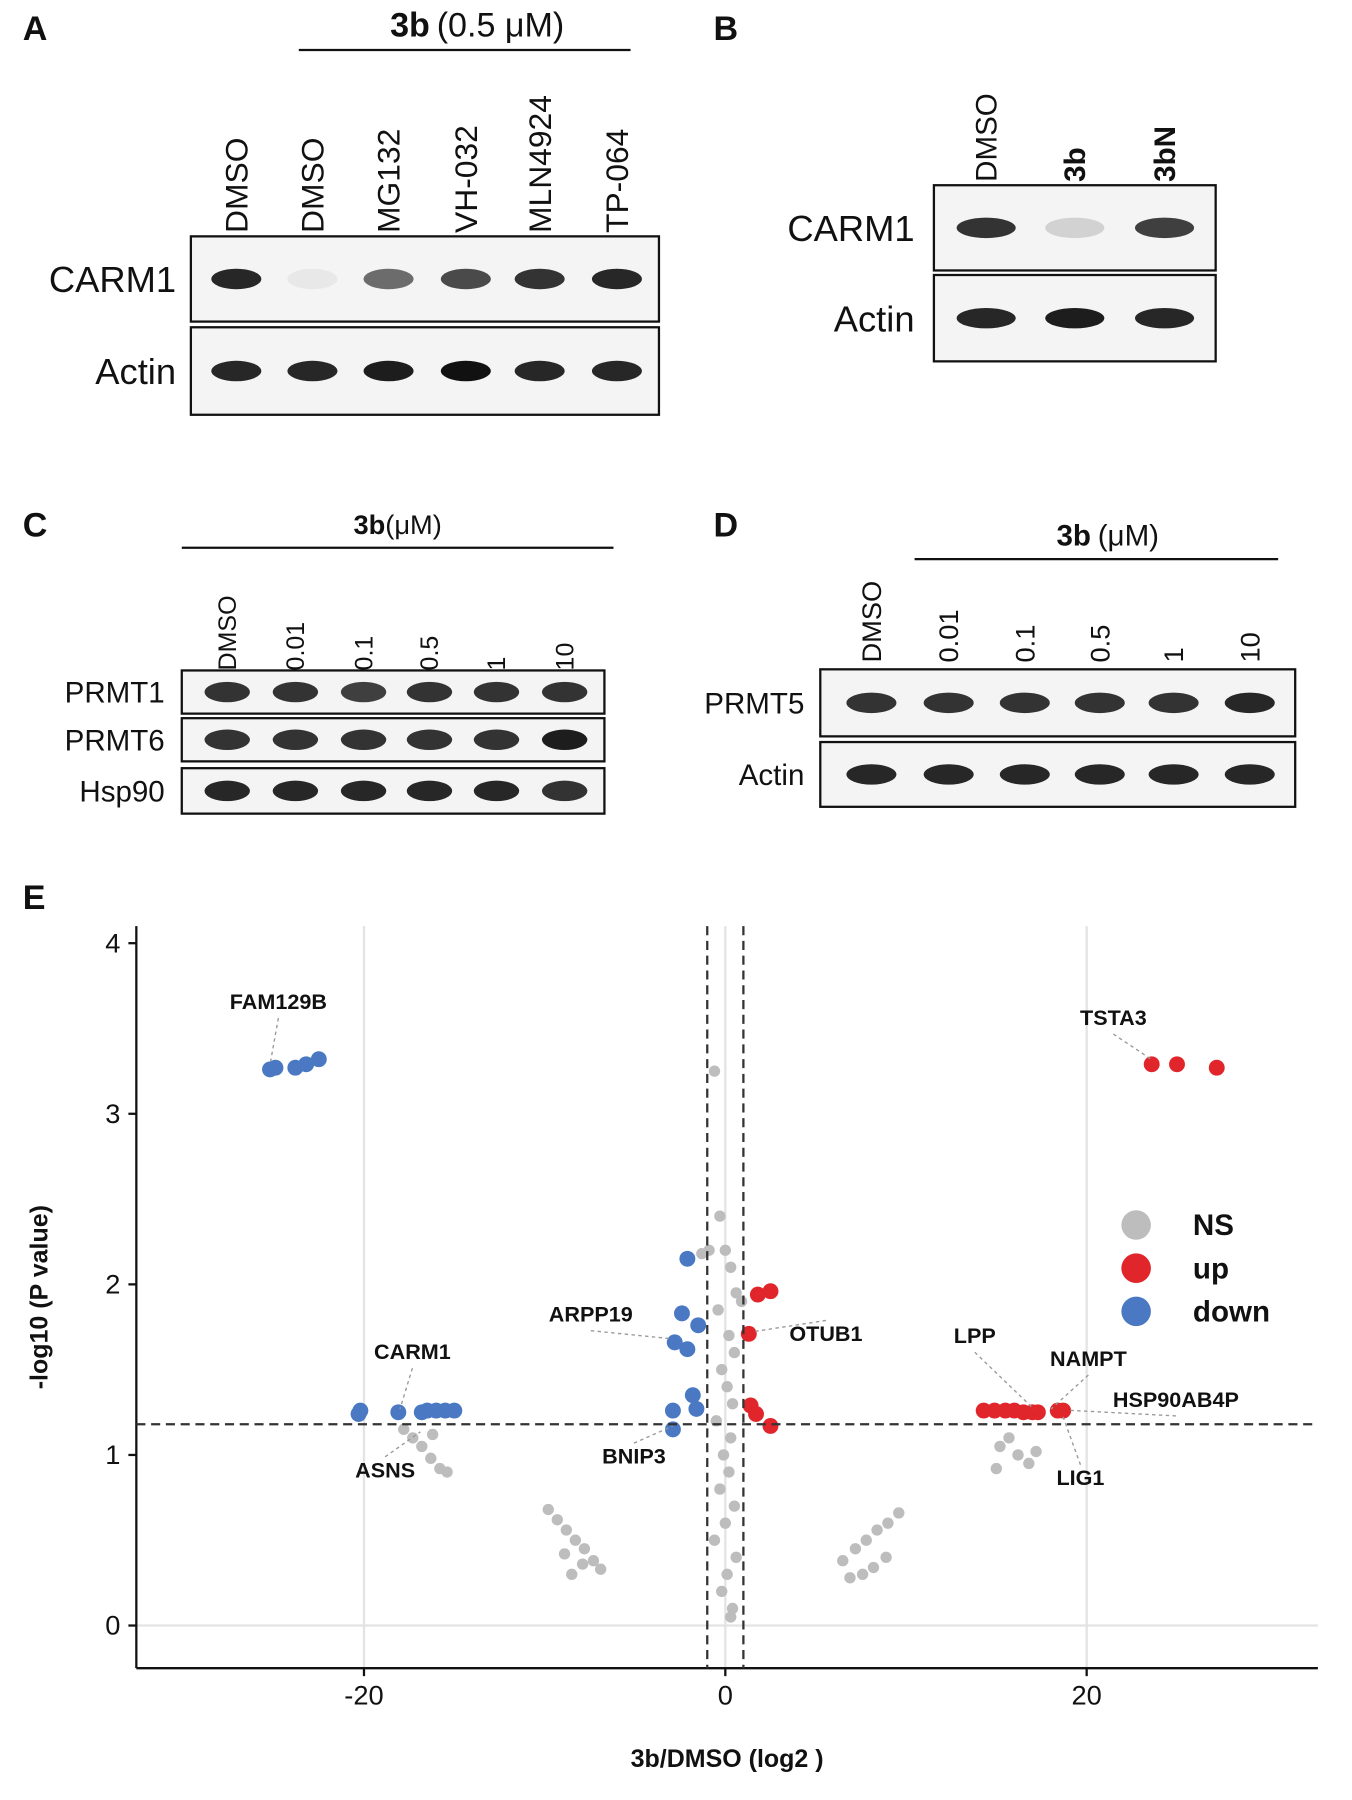  What do you see at coordinates (1249, 647) in the screenshot?
I see `lane-label: 10` at bounding box center [1249, 647].